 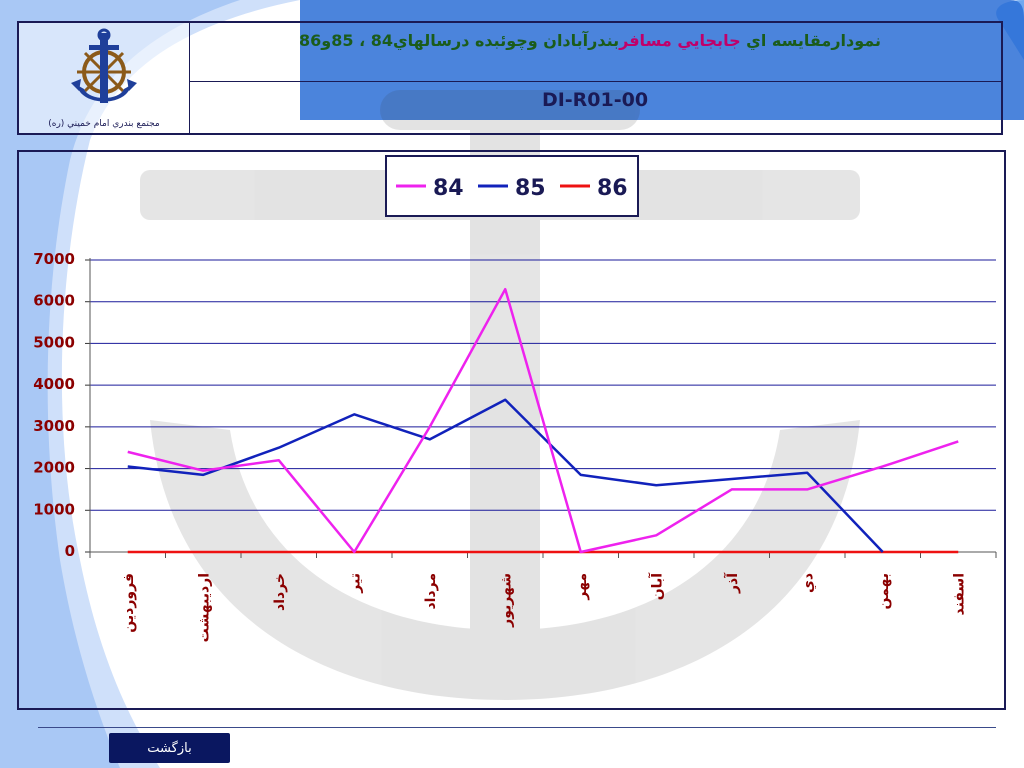 What do you see at coordinates (54, 342) in the screenshot?
I see `y-tick-label-5000: 5000` at bounding box center [54, 342].